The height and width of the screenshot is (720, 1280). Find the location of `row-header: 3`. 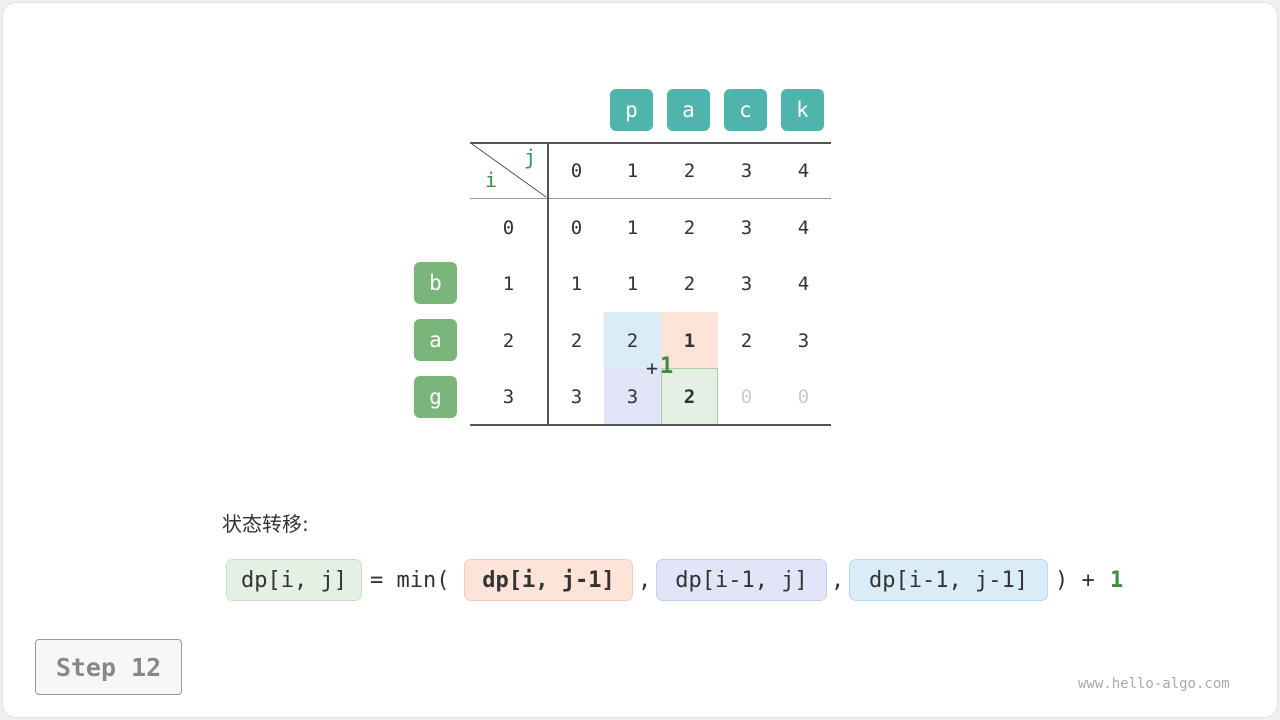

row-header: 3 is located at coordinates (508, 396).